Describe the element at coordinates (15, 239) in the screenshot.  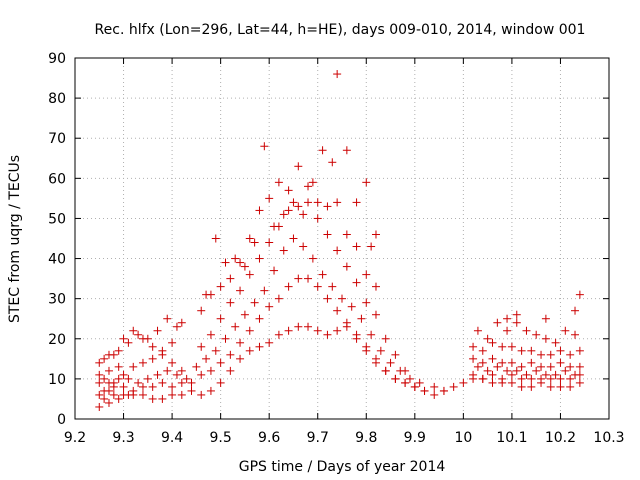
I see `y-axis-label: STEC from uqrg / TECUs` at that location.